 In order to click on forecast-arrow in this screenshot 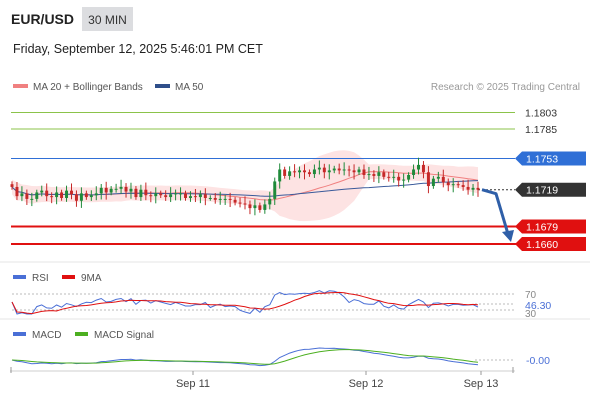, I will do `click(497, 215)`.